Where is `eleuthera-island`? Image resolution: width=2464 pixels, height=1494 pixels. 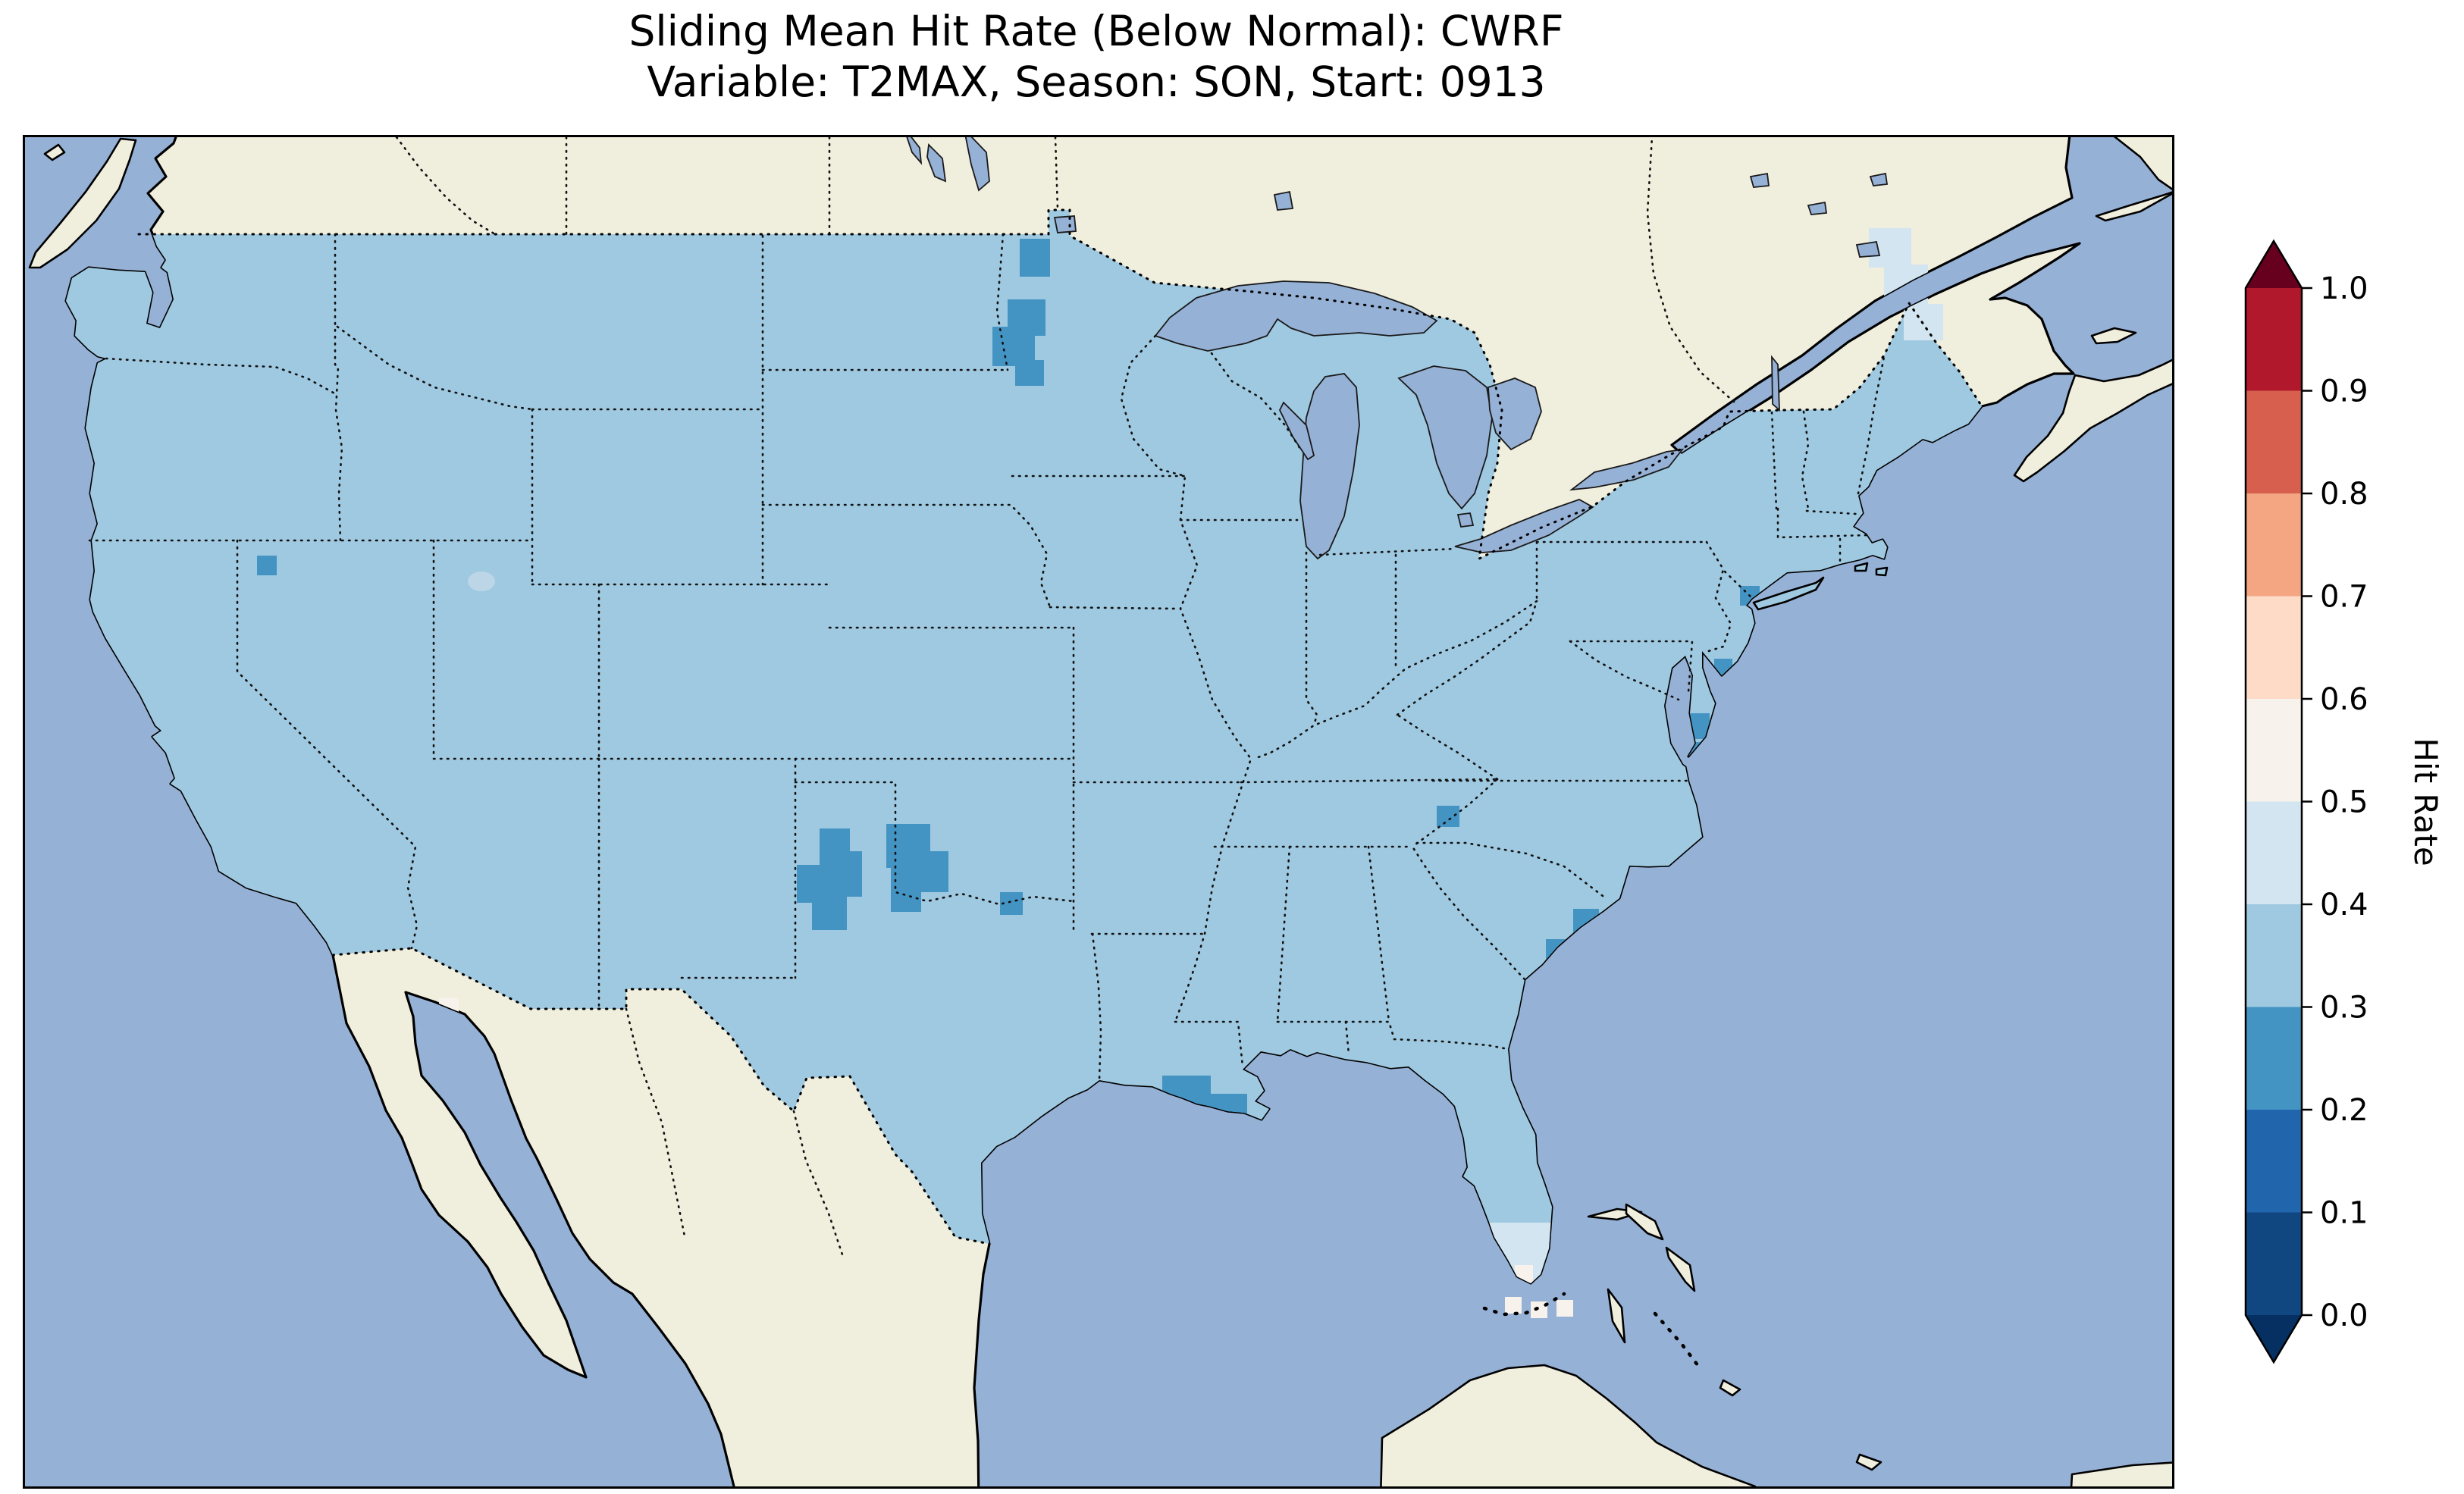 eleuthera-island is located at coordinates (1681, 1269).